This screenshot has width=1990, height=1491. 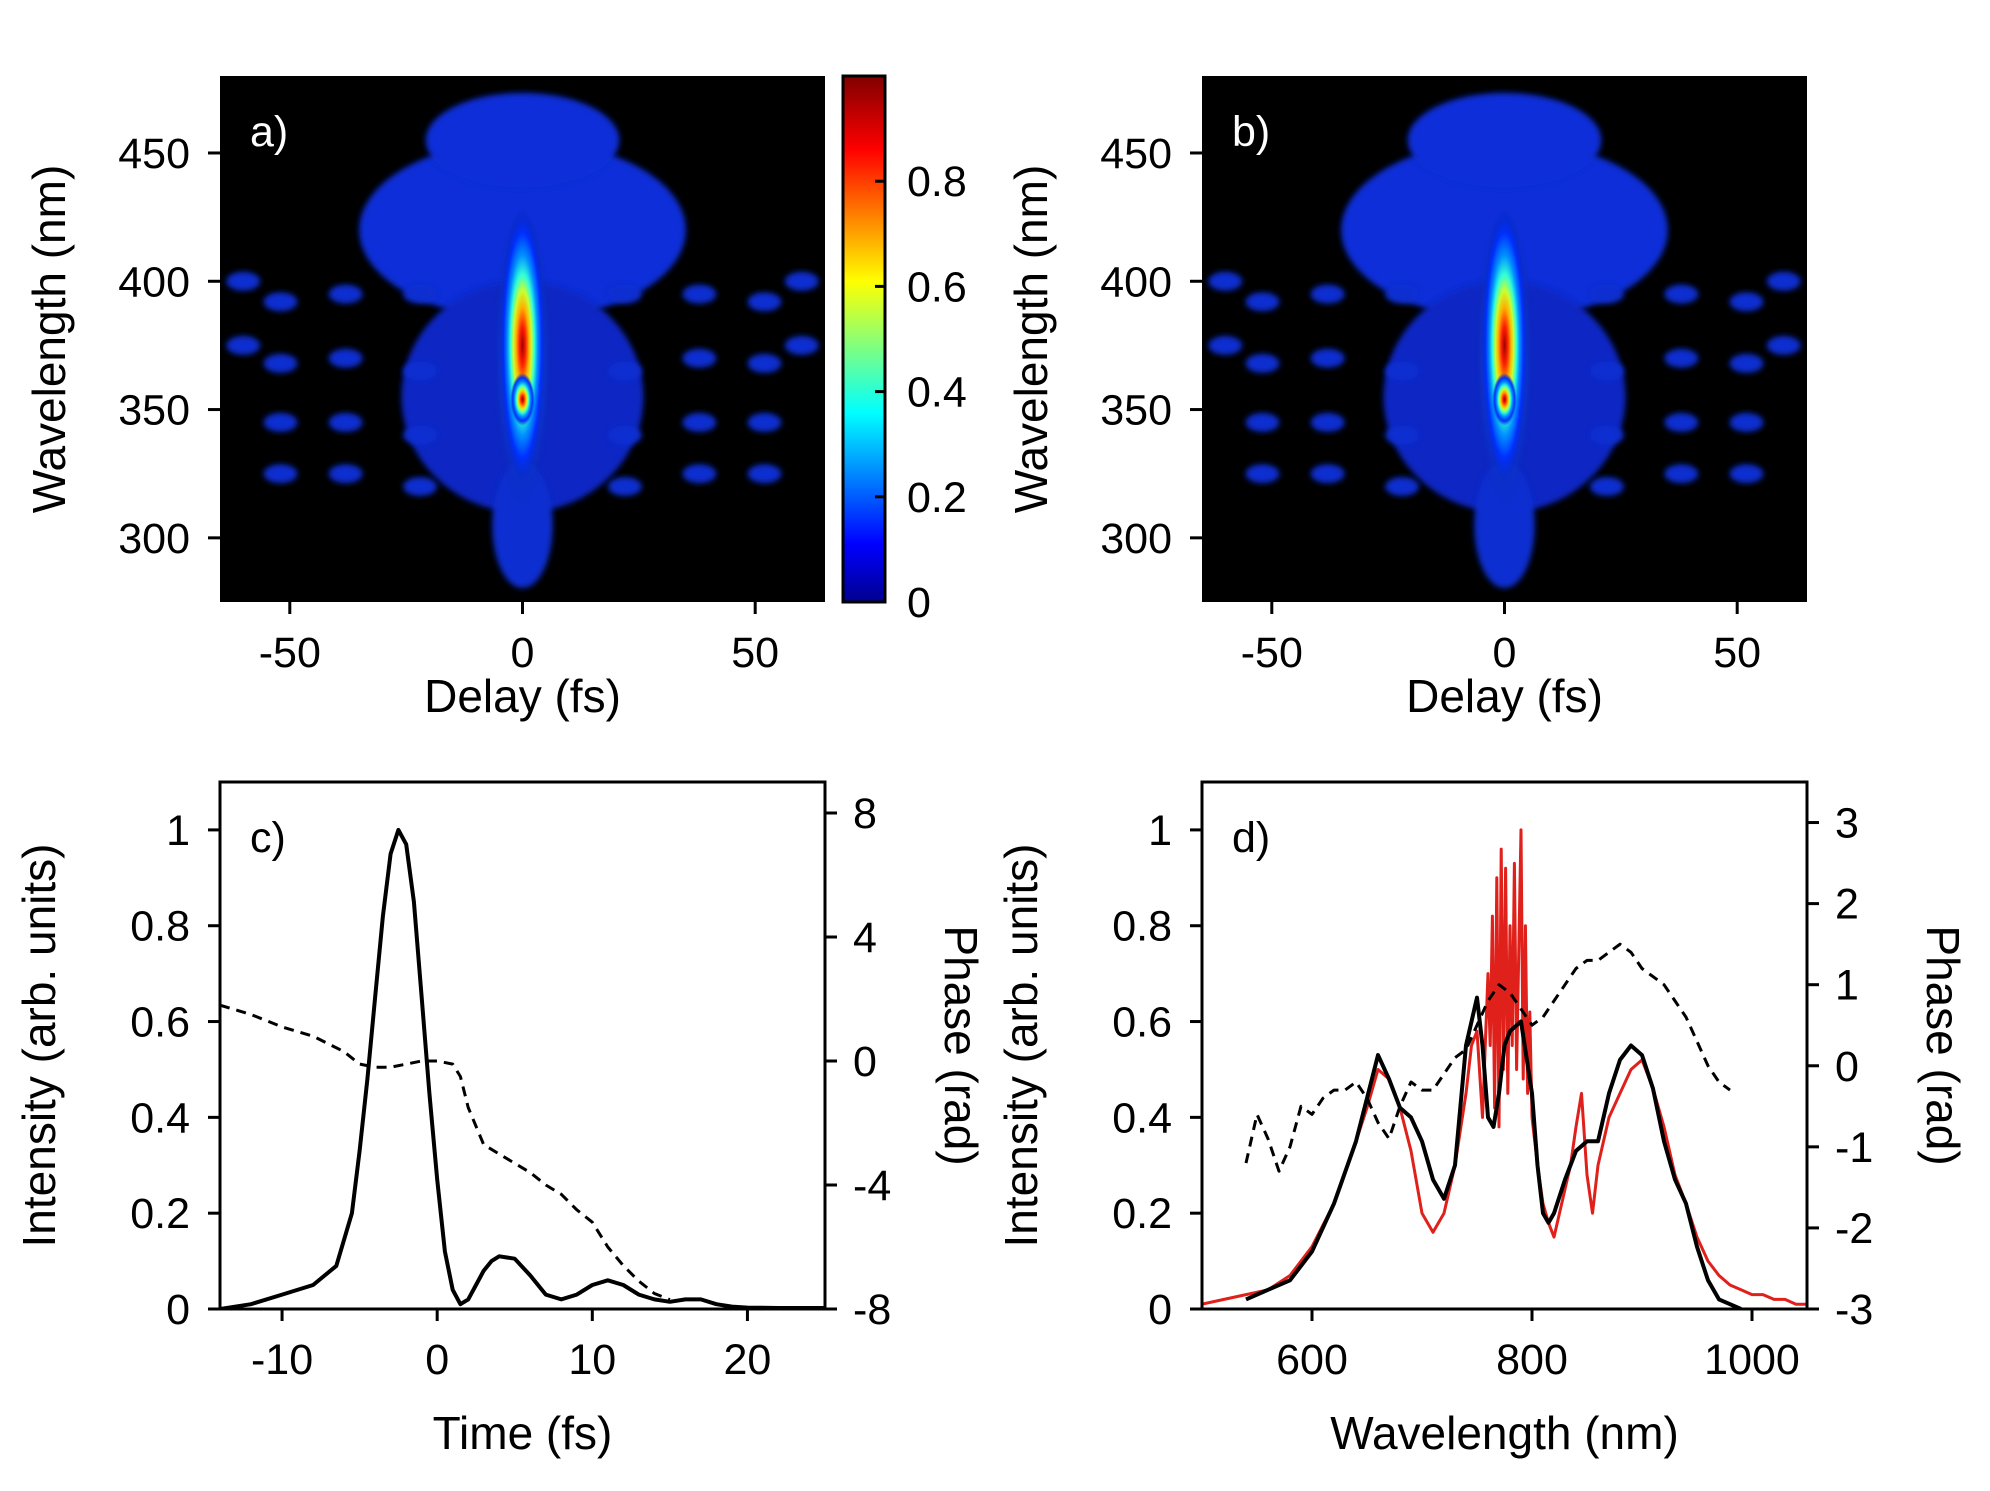 I want to click on colorbar-gradient, so click(x=864, y=339).